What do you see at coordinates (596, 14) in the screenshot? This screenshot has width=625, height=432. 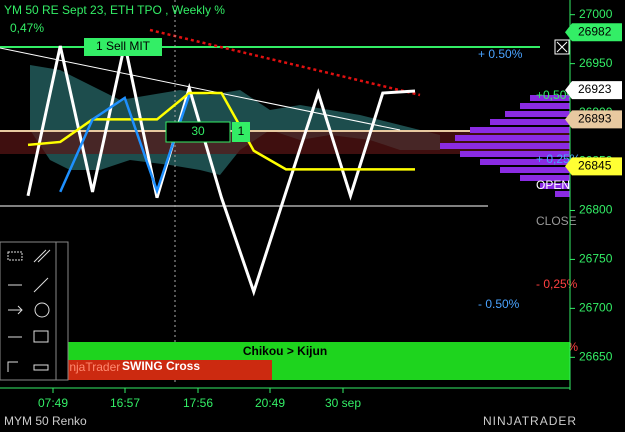 I see `y-tick-label: 27000` at bounding box center [596, 14].